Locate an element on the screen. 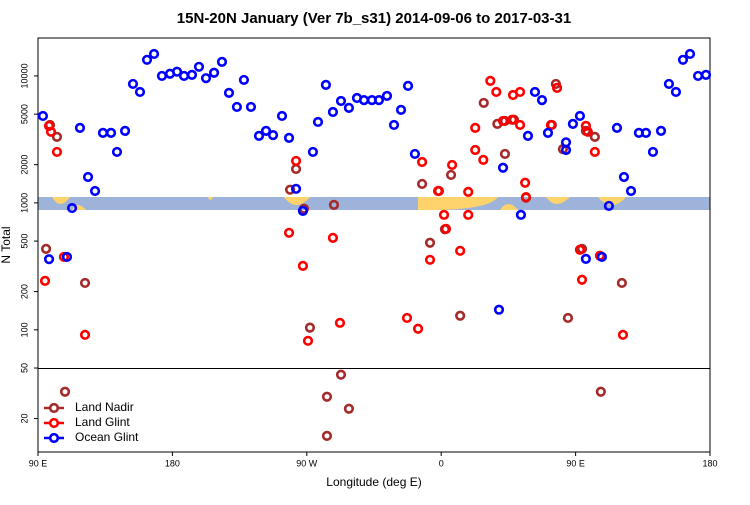  map-strip is located at coordinates (374, 204).